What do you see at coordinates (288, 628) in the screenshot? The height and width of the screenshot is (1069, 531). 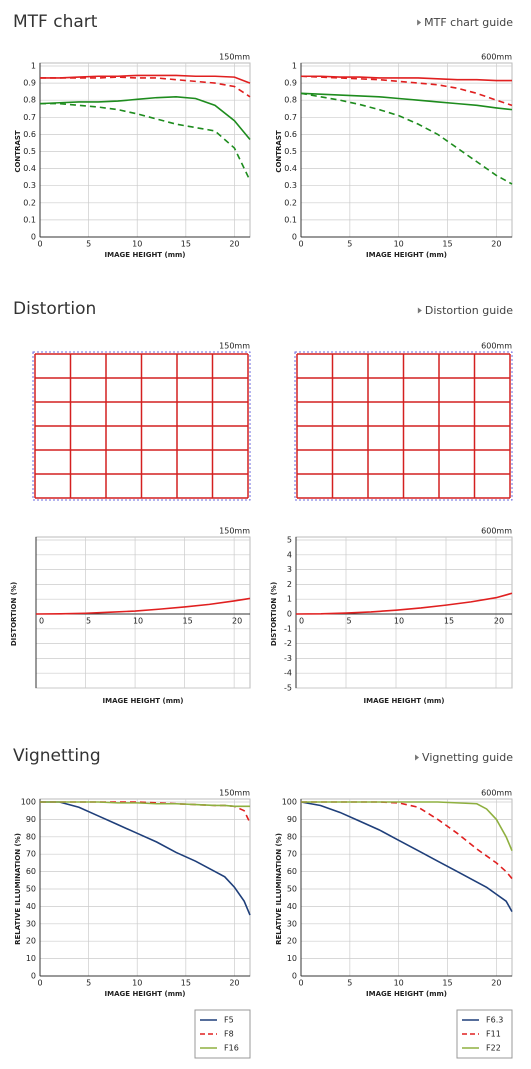 I see `y-tick-label: -1` at bounding box center [288, 628].